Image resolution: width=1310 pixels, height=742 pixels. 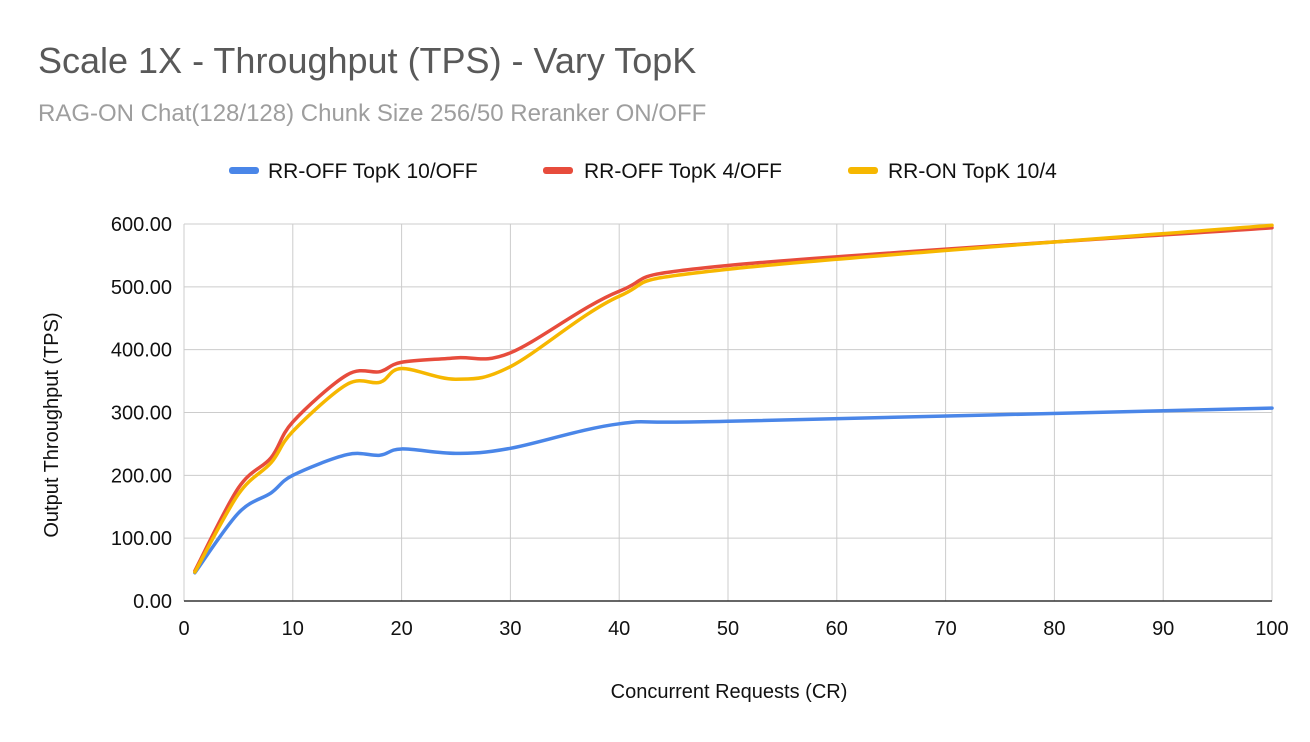 I want to click on y-tick-label: 300.00, so click(x=141, y=414).